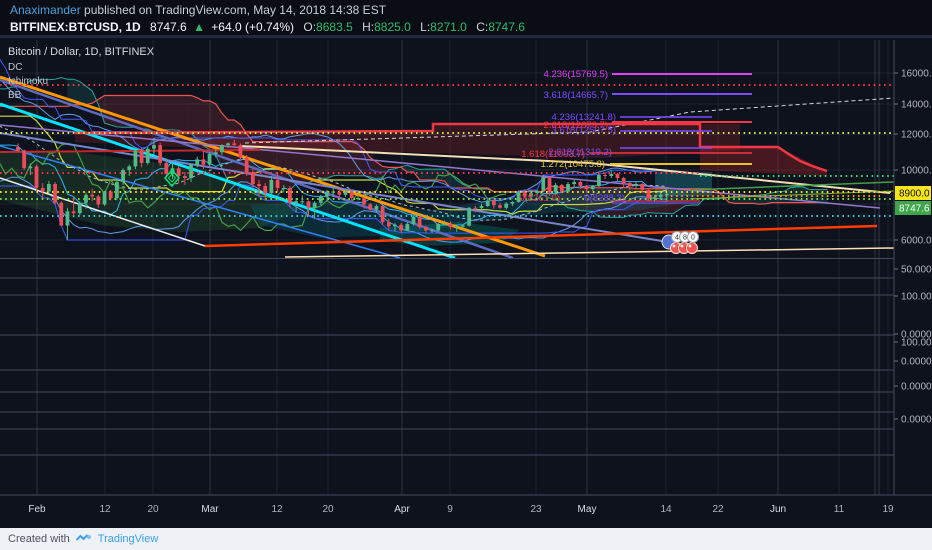  What do you see at coordinates (45, 10) in the screenshot?
I see `author-link: Anaximander` at bounding box center [45, 10].